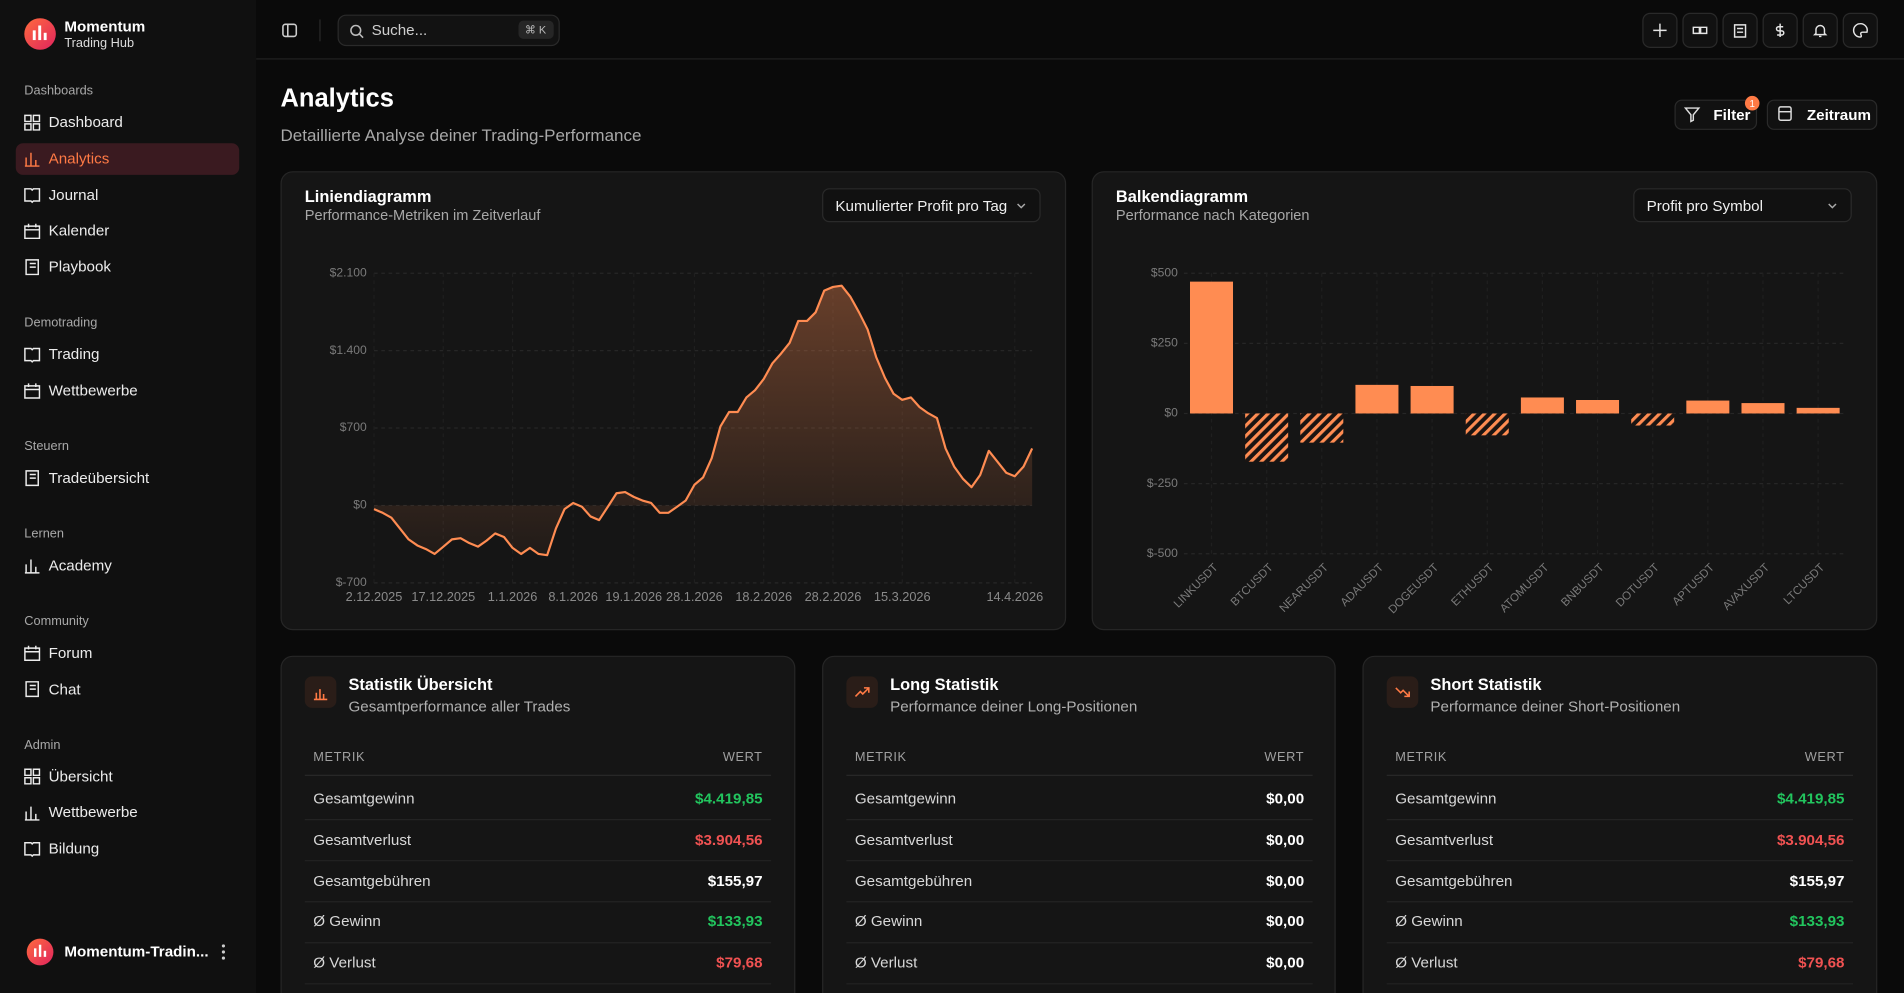 Image resolution: width=1904 pixels, height=993 pixels. I want to click on chevron, so click(1427, 206).